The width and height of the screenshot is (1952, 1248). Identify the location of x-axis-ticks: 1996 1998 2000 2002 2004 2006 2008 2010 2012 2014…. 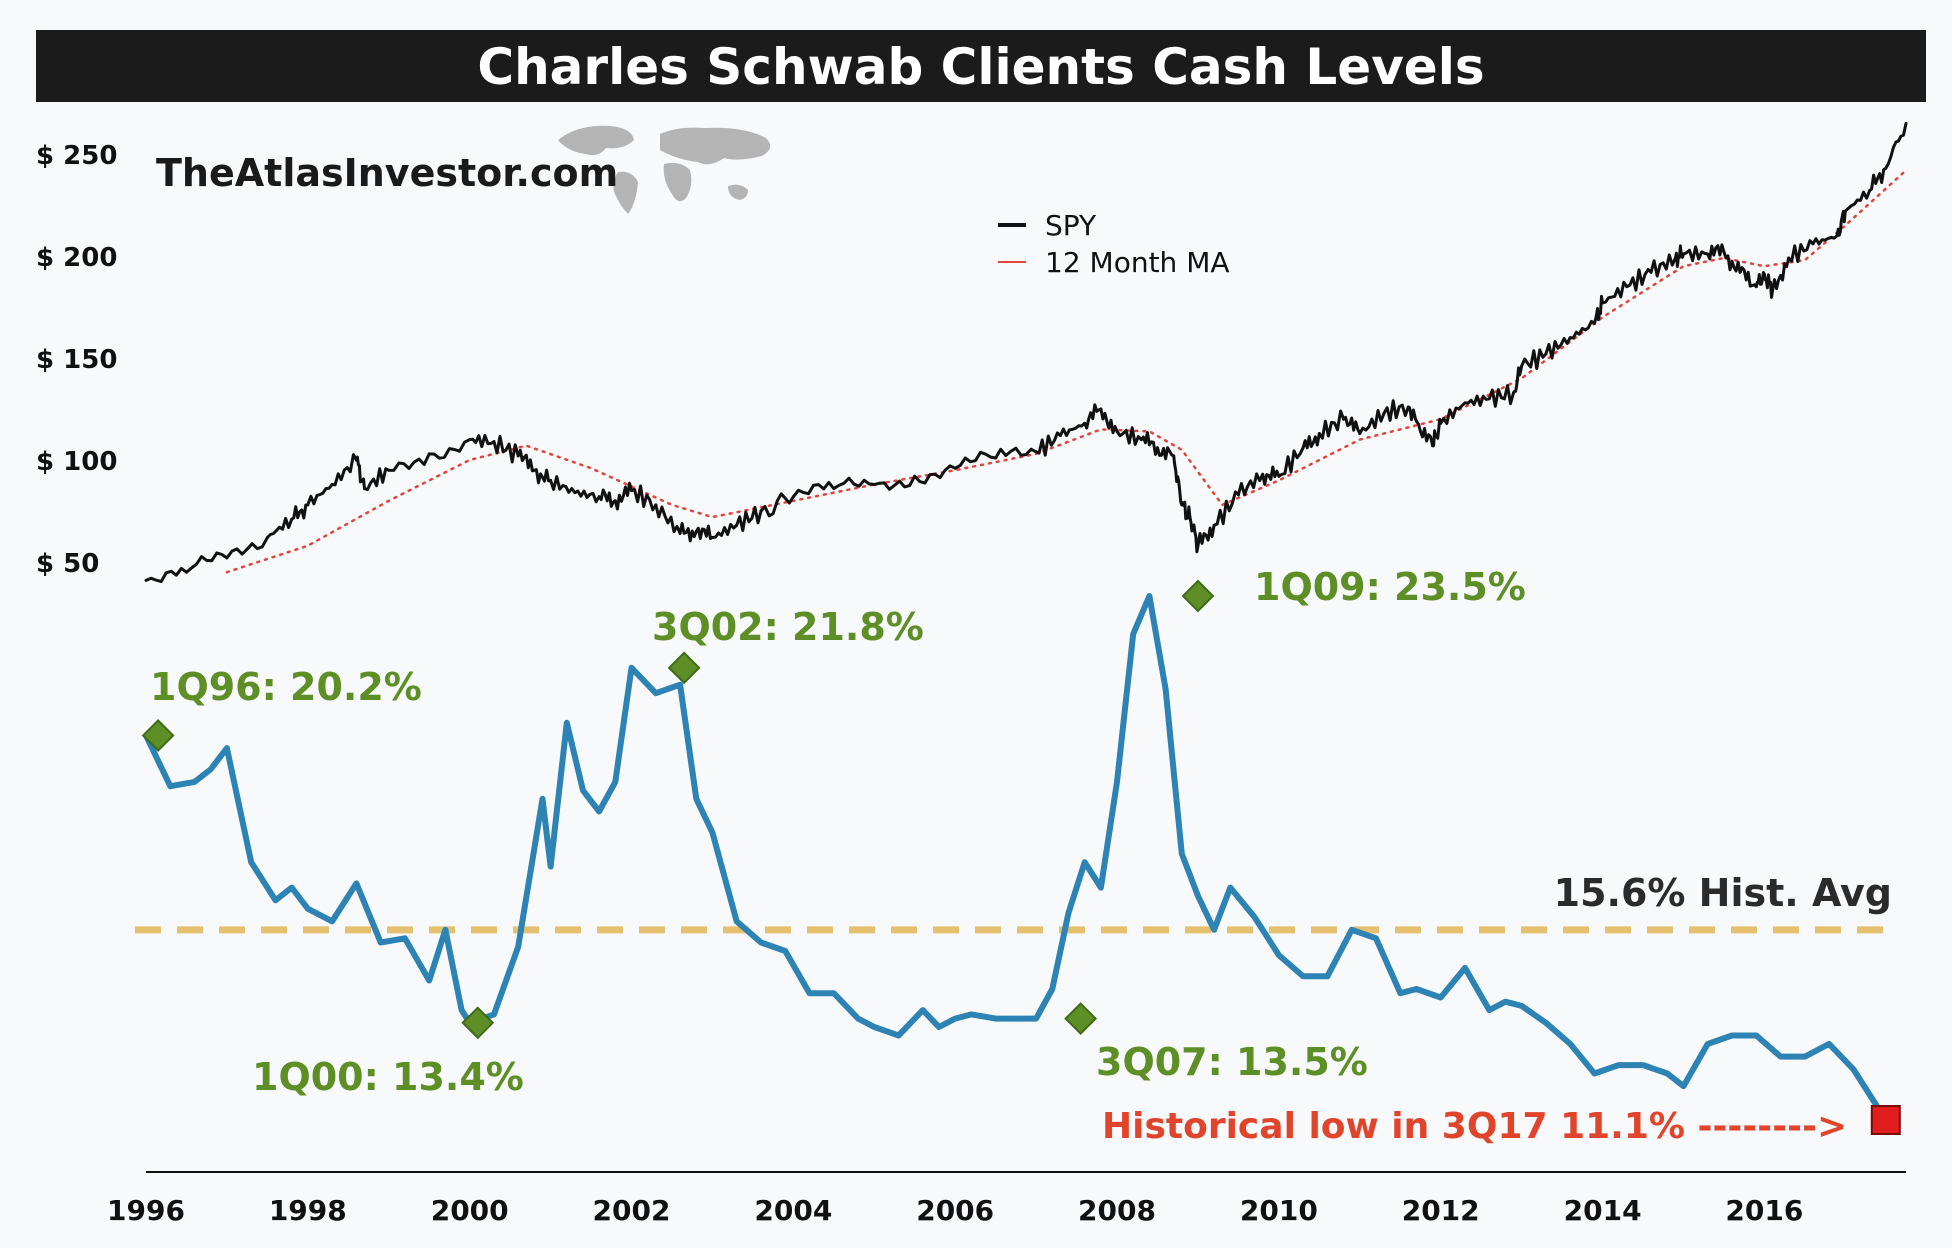
(955, 1210).